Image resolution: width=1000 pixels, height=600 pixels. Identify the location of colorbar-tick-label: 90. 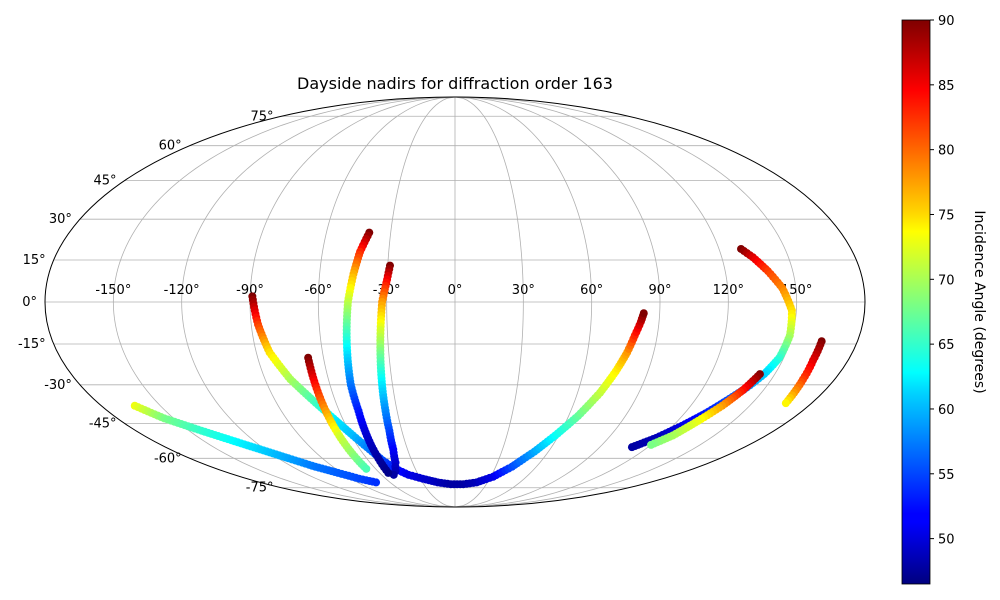
(946, 21).